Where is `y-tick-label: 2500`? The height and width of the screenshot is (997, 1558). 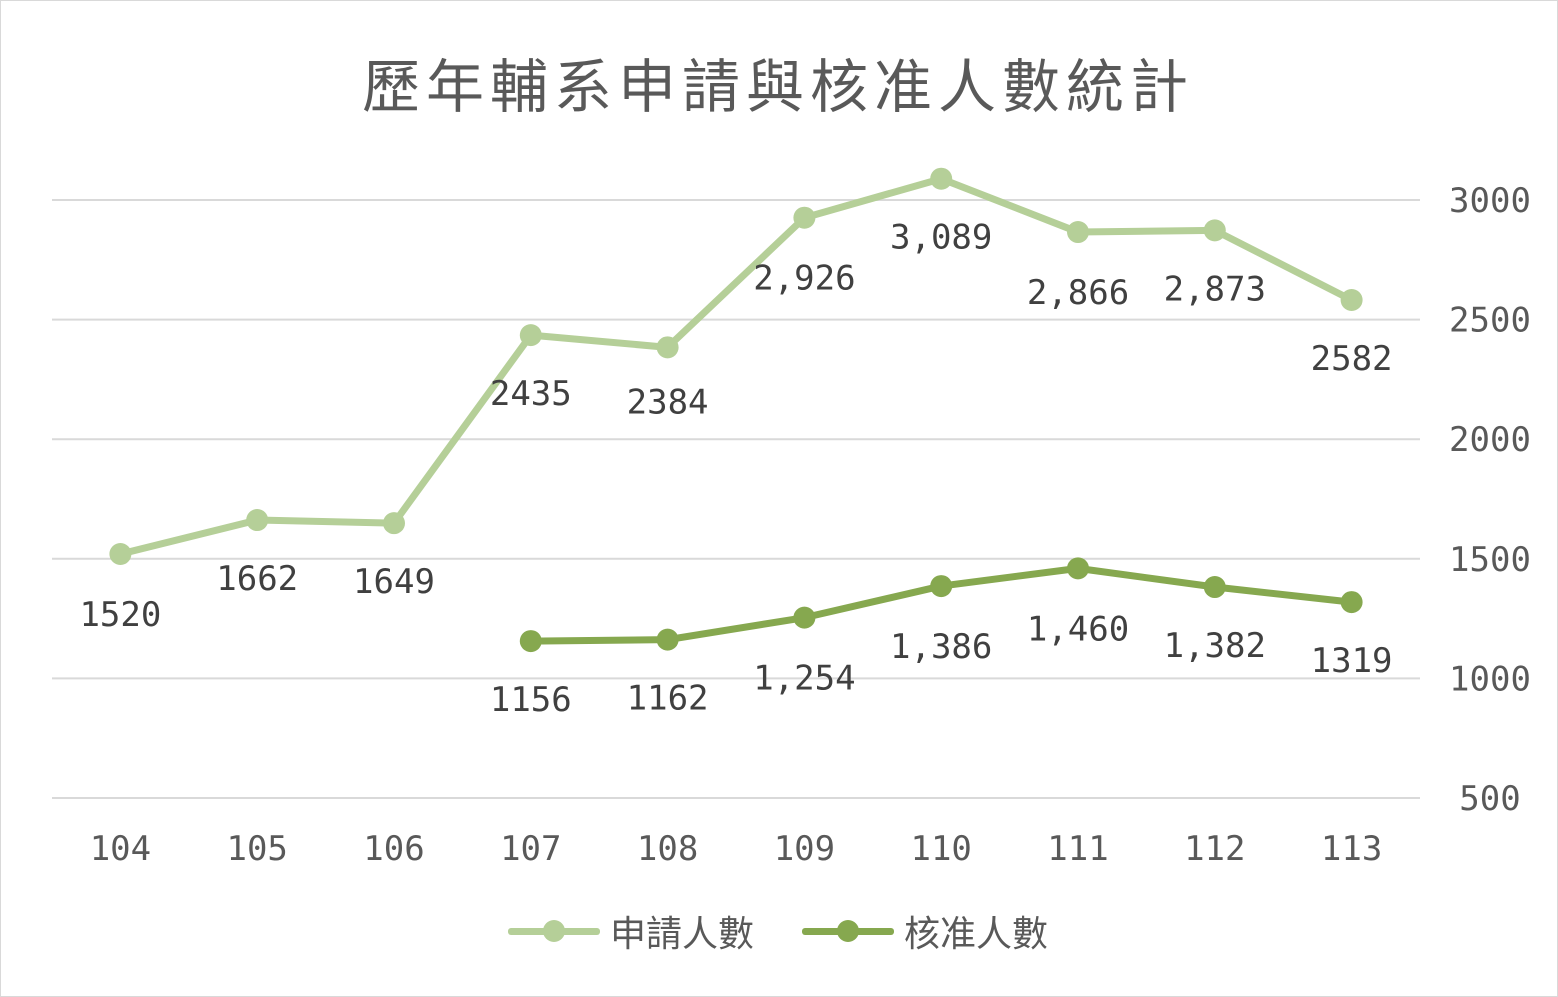 y-tick-label: 2500 is located at coordinates (1490, 321).